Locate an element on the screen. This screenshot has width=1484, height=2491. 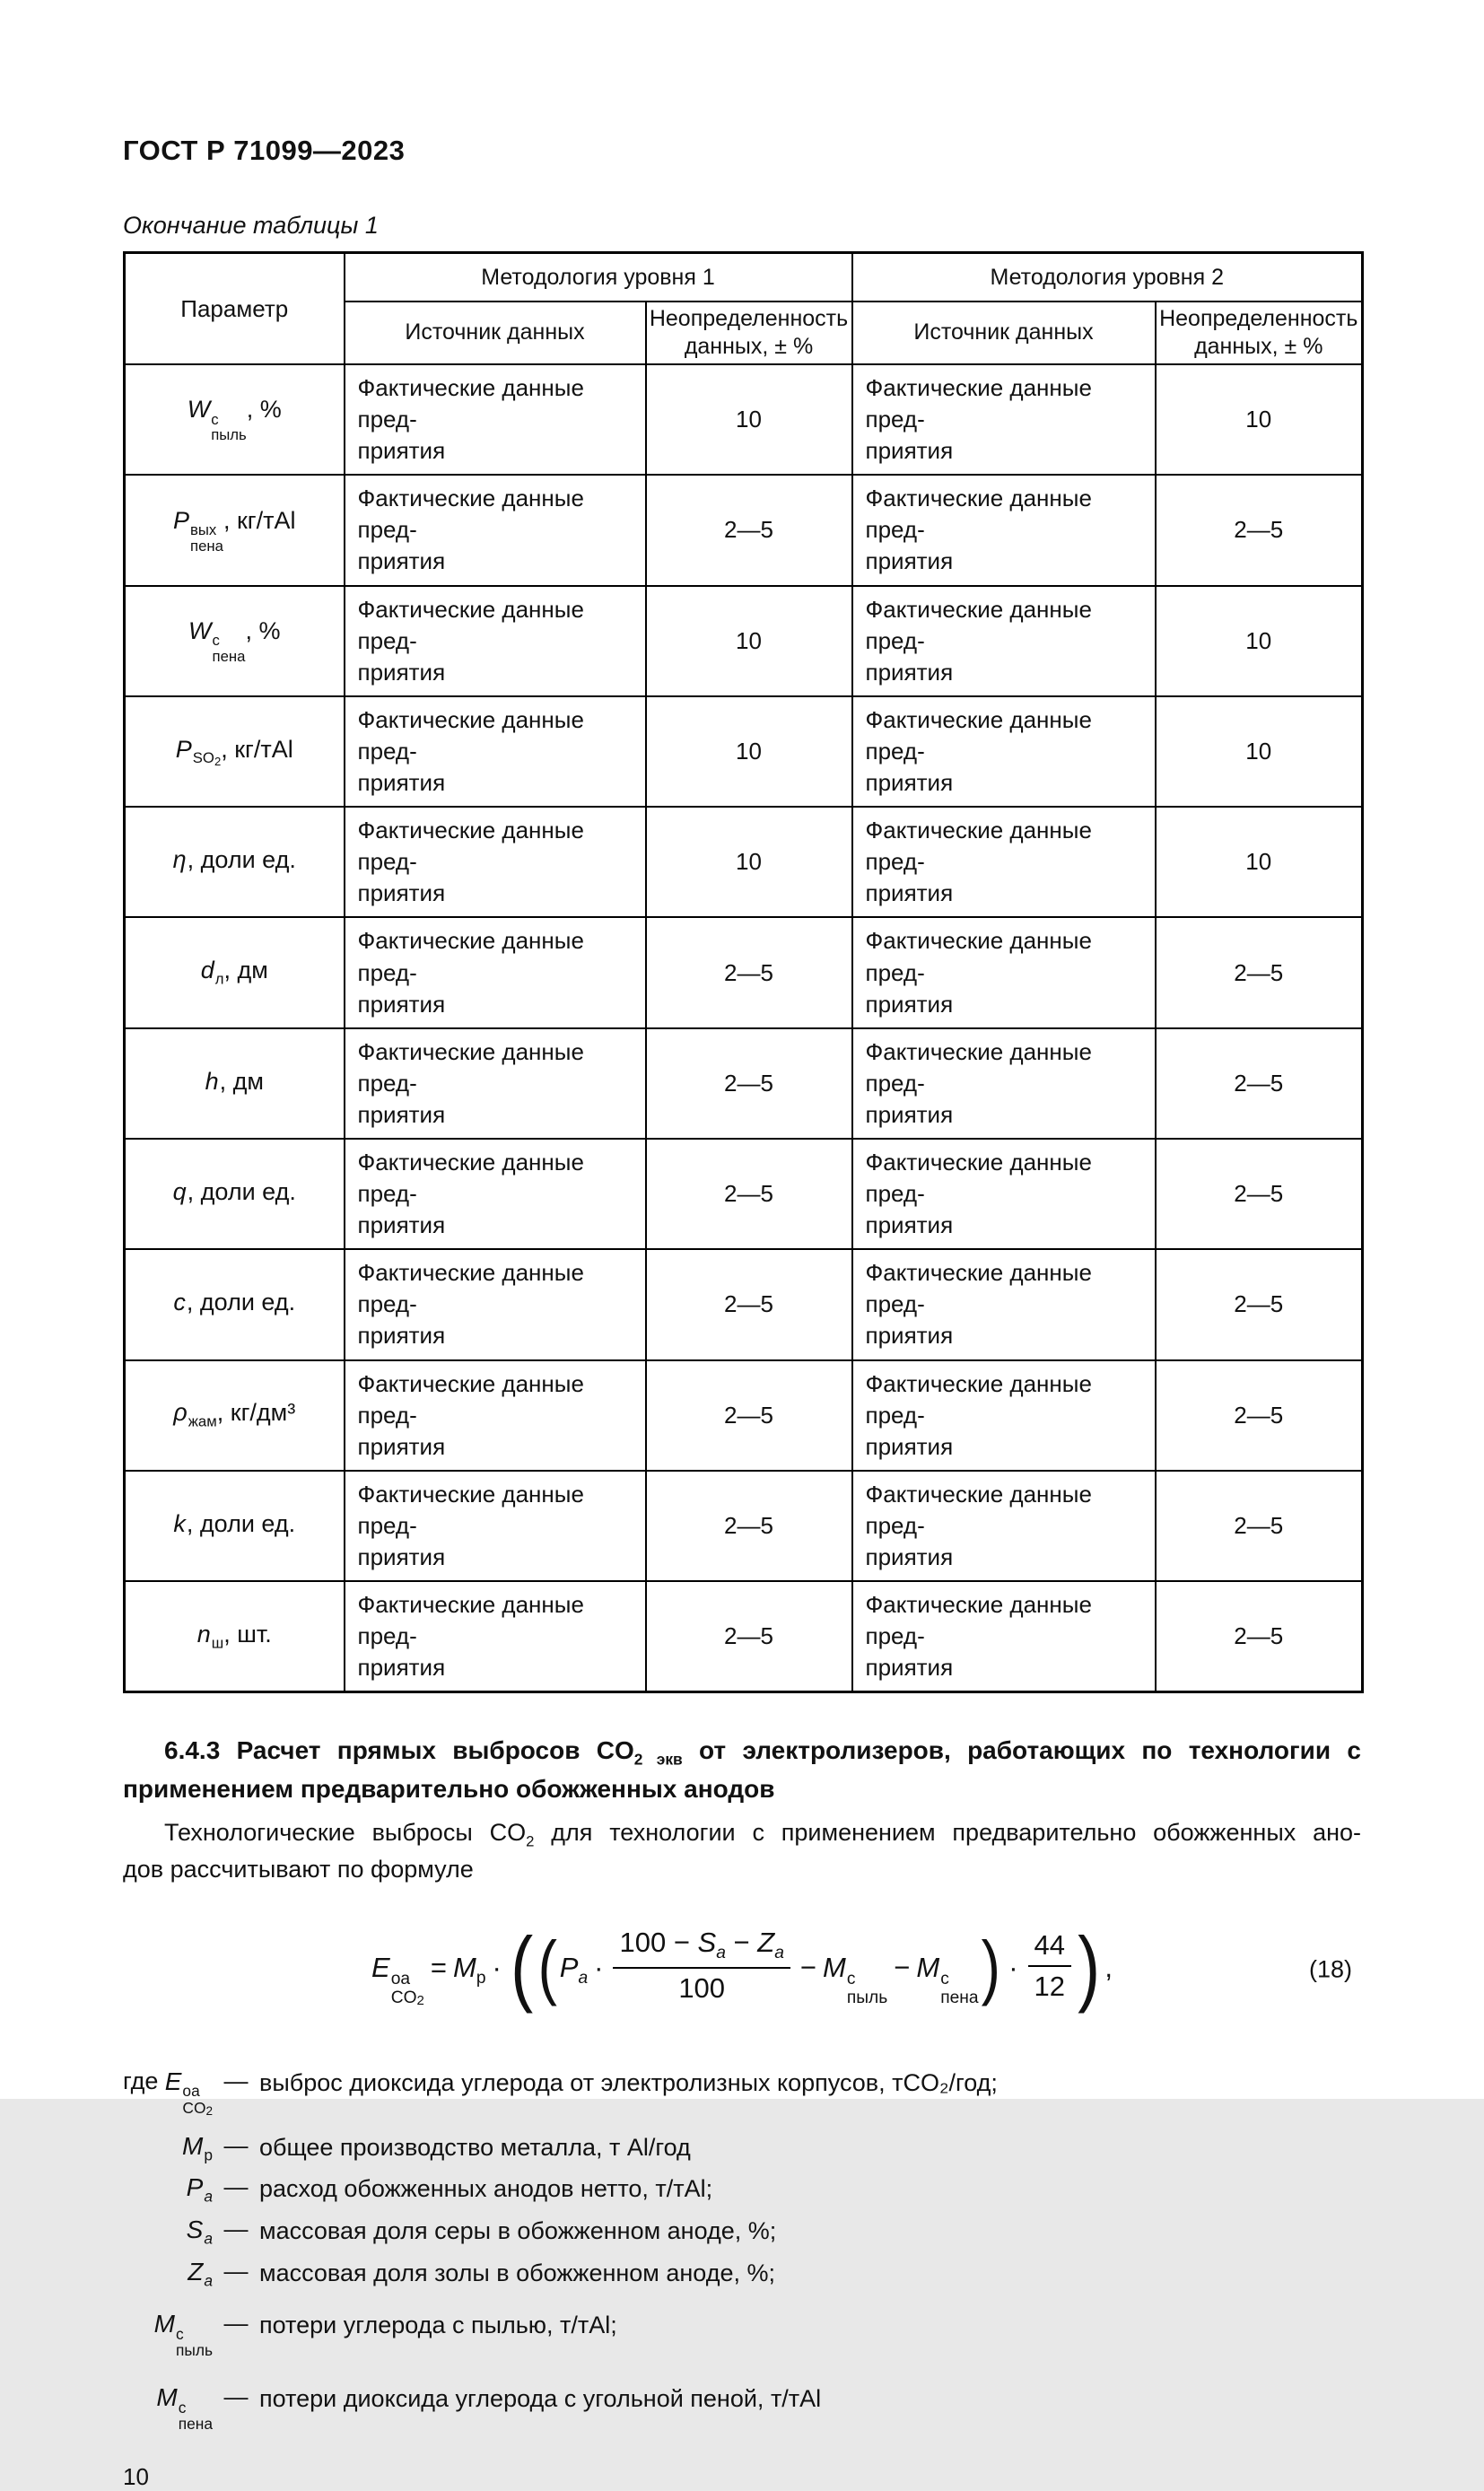
fraction-anode: 100 − Sа − Zа 100 is located at coordinates (702, 1966).